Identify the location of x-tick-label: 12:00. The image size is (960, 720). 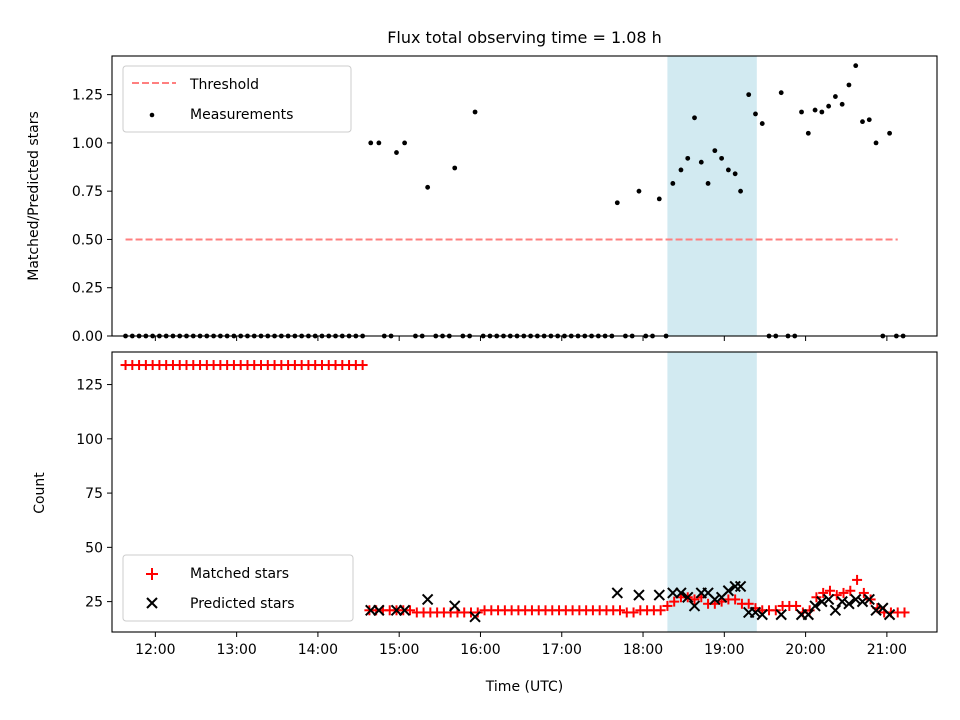
(155, 650).